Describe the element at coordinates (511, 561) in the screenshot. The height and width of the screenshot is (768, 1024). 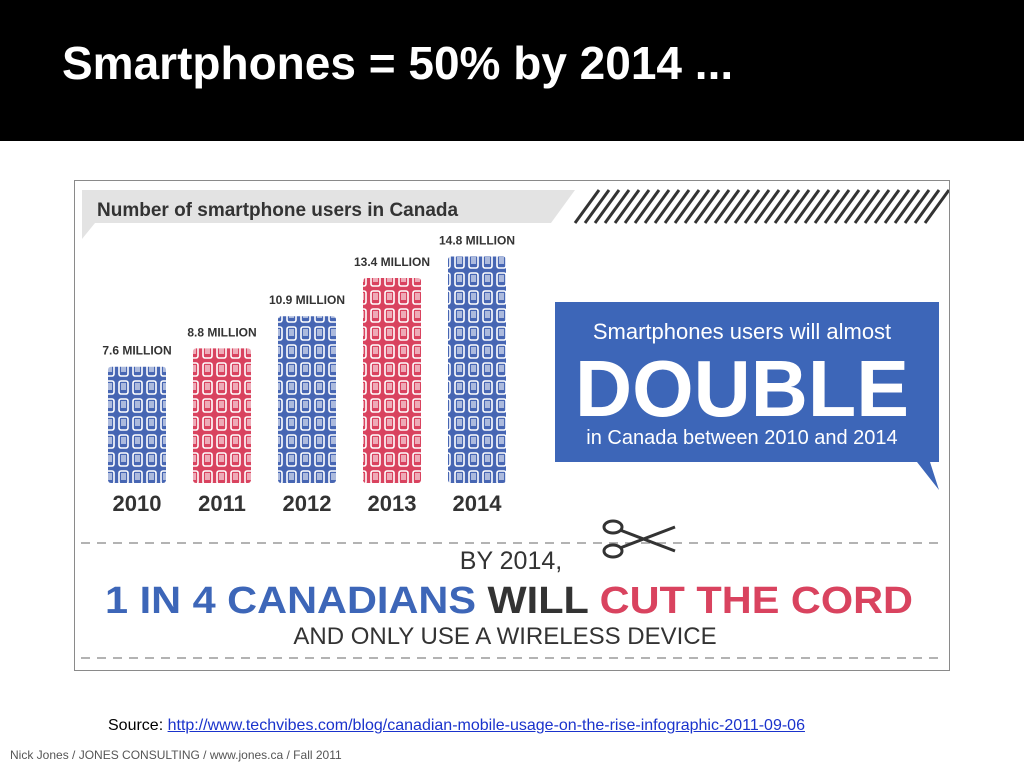
I see `cord-line1: BY 2014,` at that location.